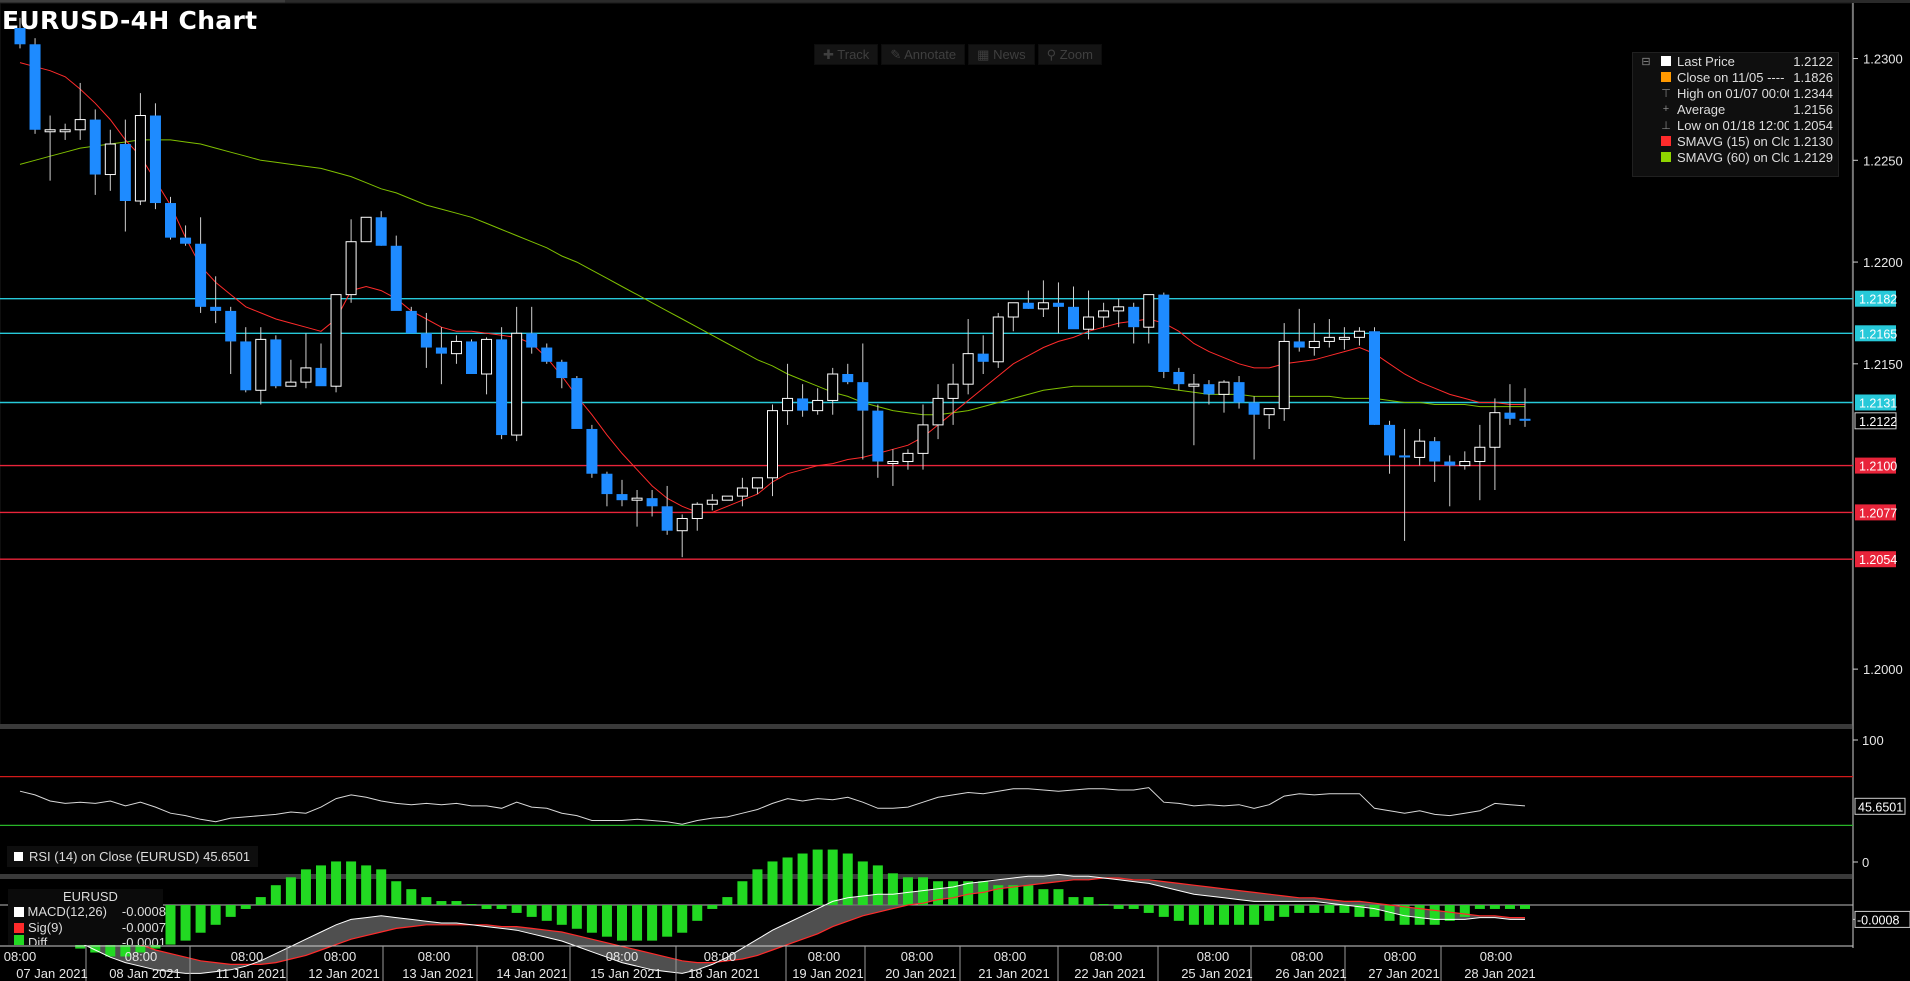  What do you see at coordinates (953, 801) in the screenshot?
I see `rsi-panel: 100 0 45.6501` at bounding box center [953, 801].